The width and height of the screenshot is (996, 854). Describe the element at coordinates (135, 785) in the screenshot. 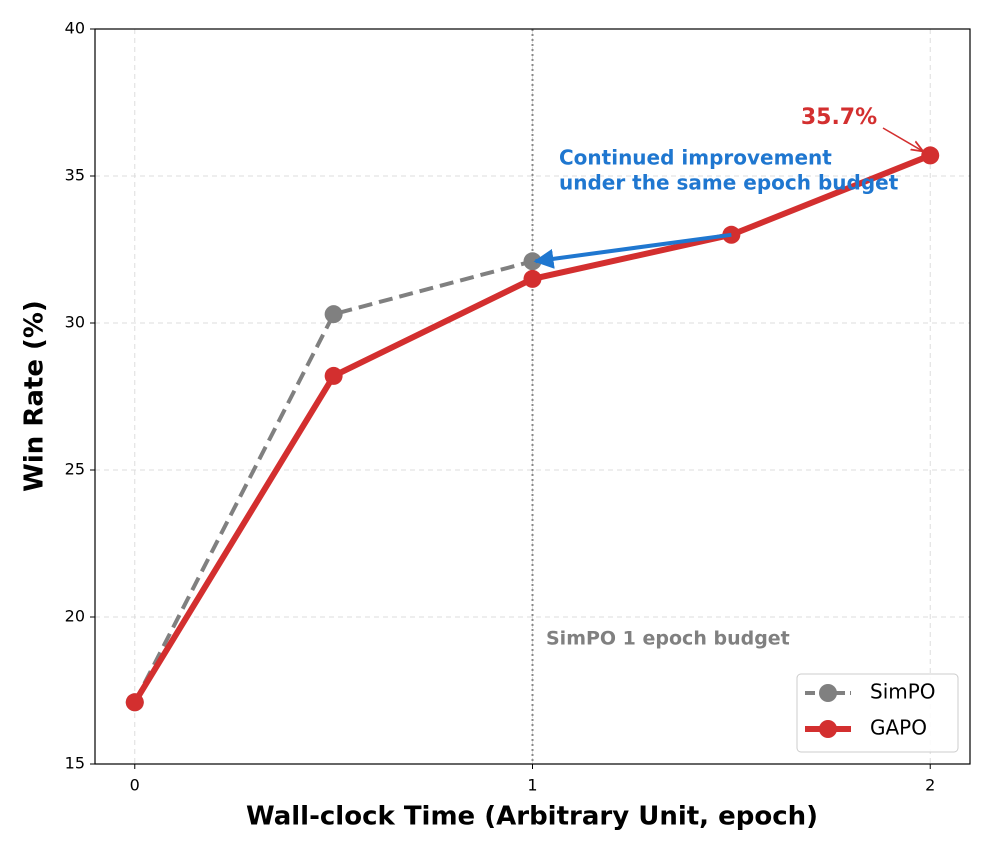

I see `x-tick-label: 0` at that location.